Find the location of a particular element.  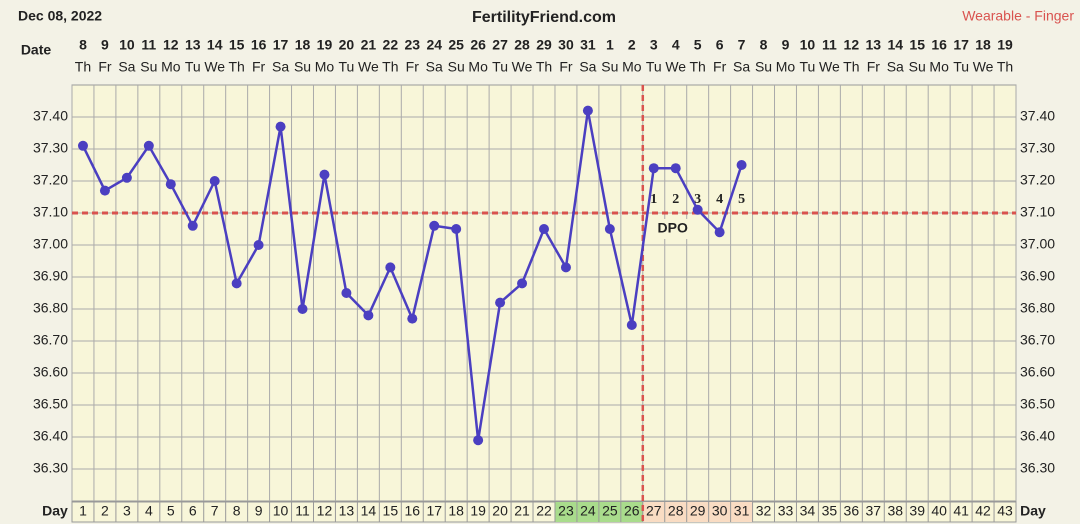

day-row-label: Day is located at coordinates (55, 511).